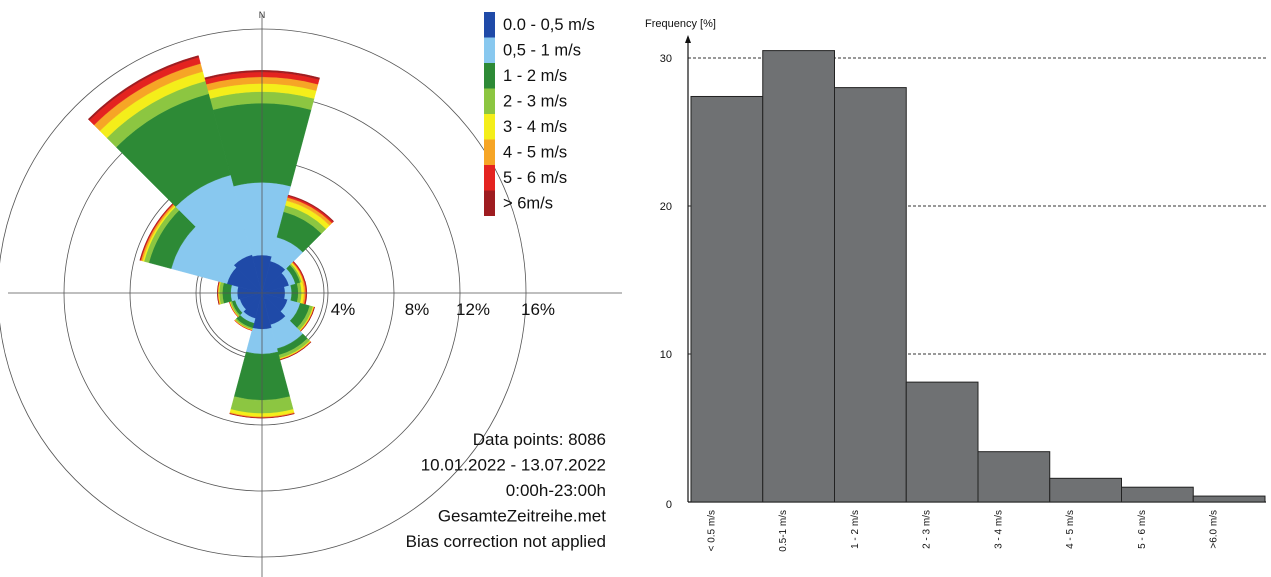 This screenshot has width=1271, height=577. What do you see at coordinates (680, 24) in the screenshot?
I see `y-axis-title: Frequency [%]` at bounding box center [680, 24].